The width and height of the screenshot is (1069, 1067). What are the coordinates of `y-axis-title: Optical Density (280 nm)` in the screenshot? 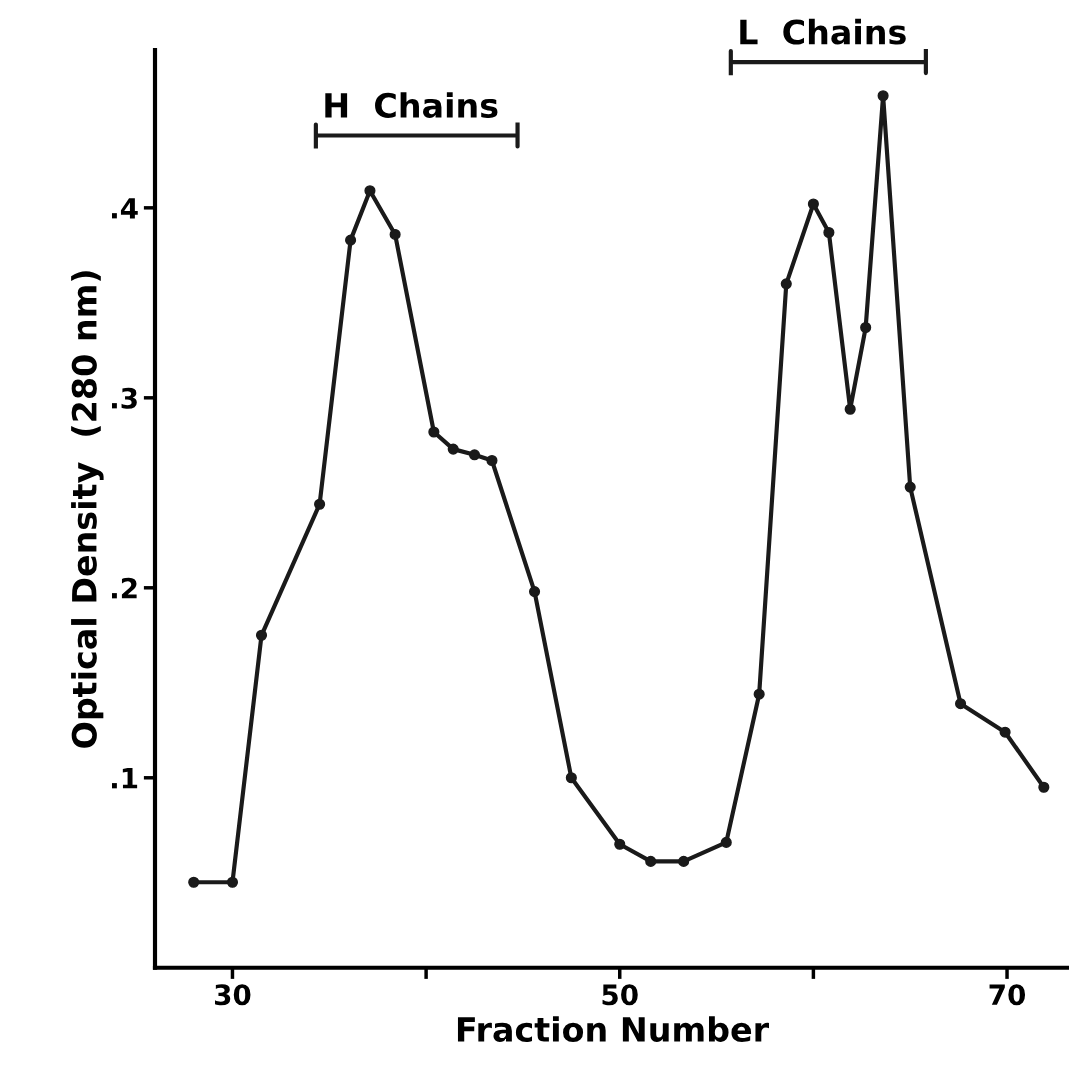 It's located at (87, 509).